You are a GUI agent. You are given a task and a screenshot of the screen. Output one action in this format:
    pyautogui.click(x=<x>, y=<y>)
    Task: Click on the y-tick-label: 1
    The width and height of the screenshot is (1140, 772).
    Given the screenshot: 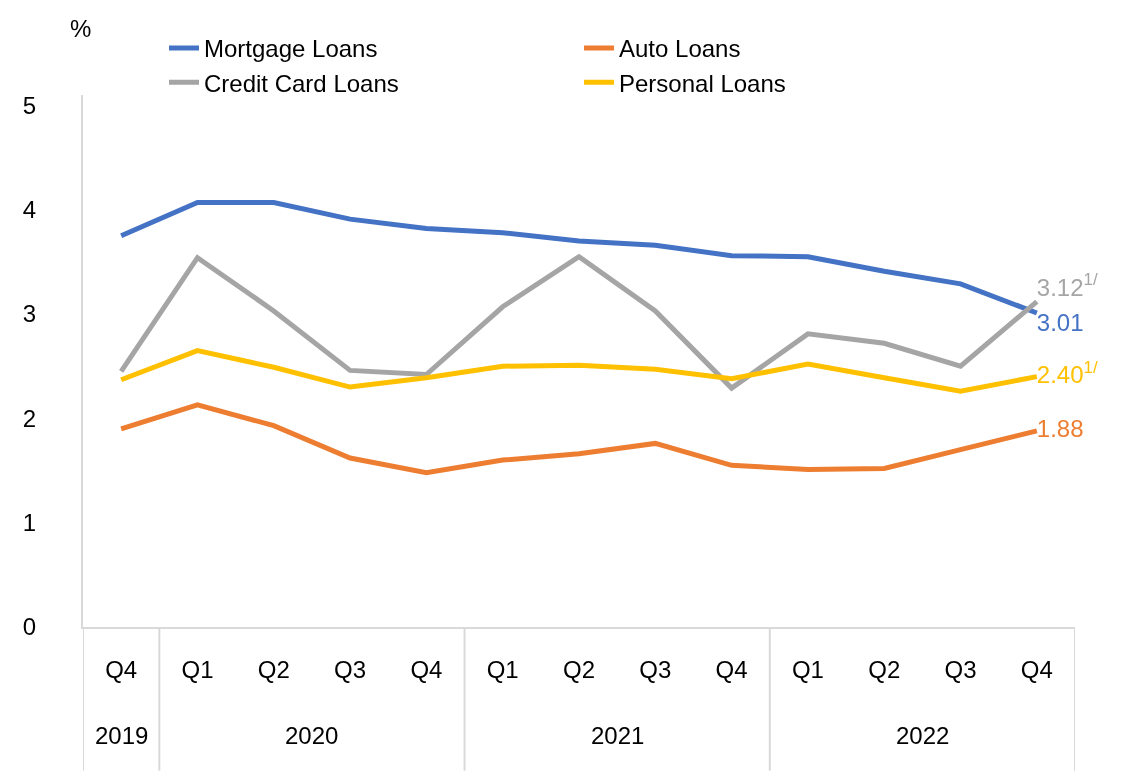 What is the action you would take?
    pyautogui.click(x=29, y=523)
    